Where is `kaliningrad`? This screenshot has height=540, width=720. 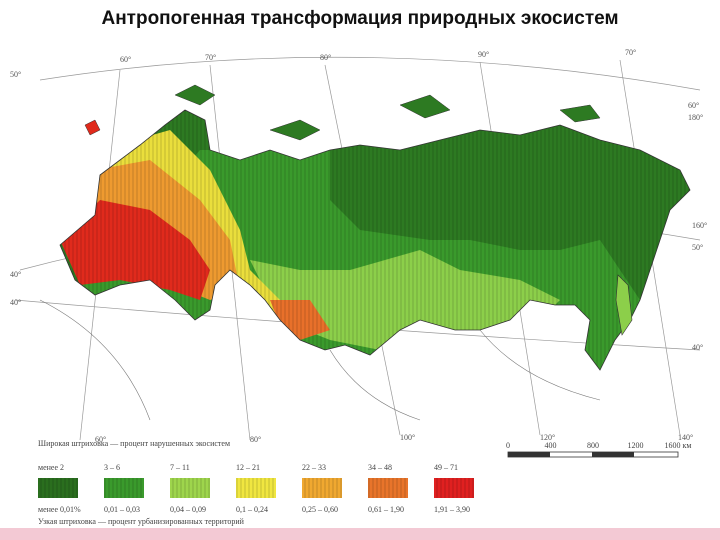
kaliningrad is located at coordinates (92, 127).